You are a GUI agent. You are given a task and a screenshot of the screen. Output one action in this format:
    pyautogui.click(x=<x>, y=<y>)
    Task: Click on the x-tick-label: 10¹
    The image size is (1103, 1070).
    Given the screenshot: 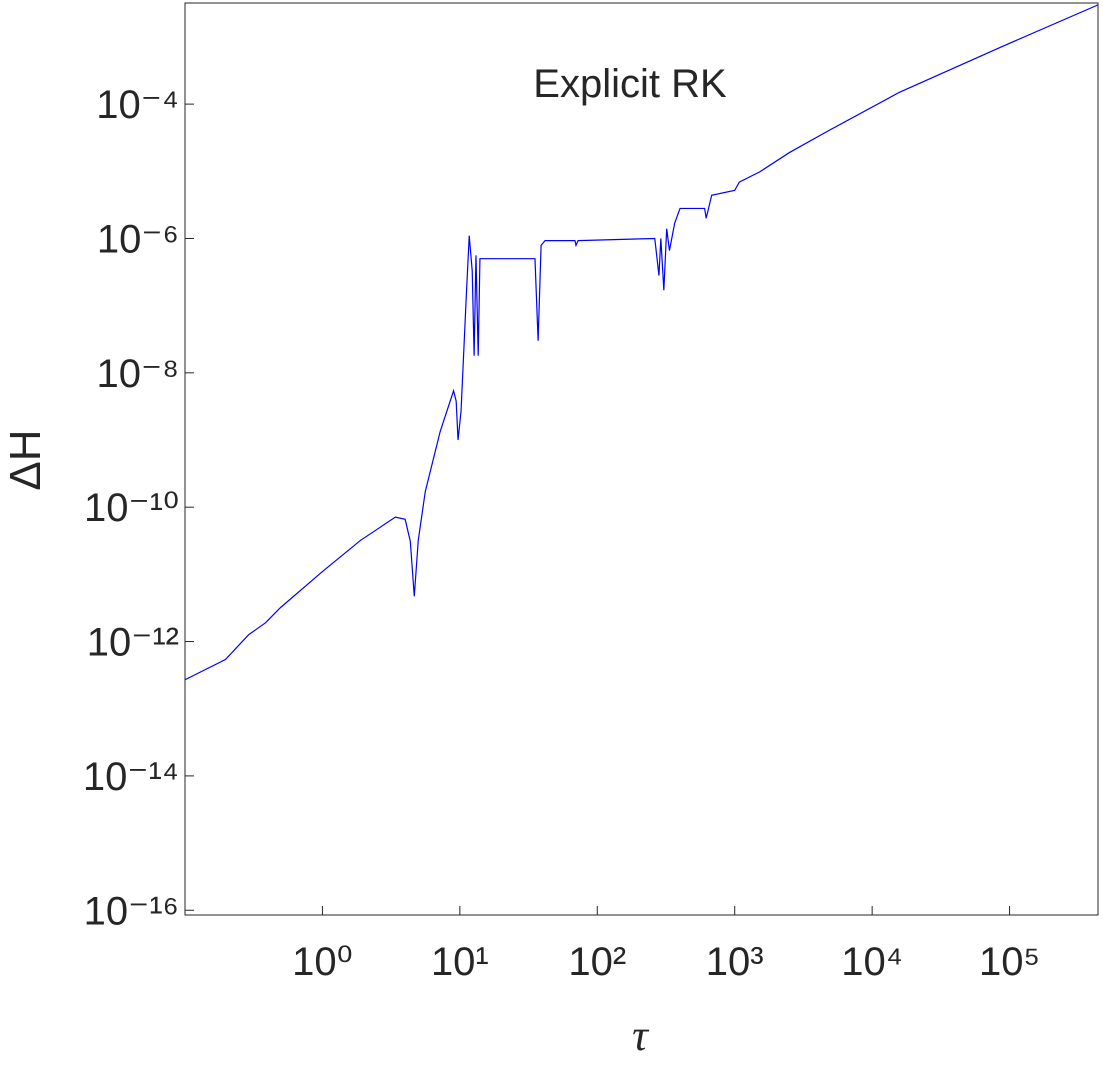 What is the action you would take?
    pyautogui.click(x=460, y=962)
    